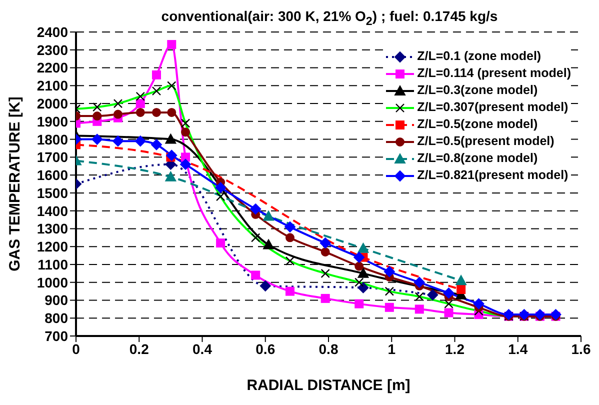  What do you see at coordinates (52, 104) in the screenshot?
I see `y-tick-label: 2000` at bounding box center [52, 104].